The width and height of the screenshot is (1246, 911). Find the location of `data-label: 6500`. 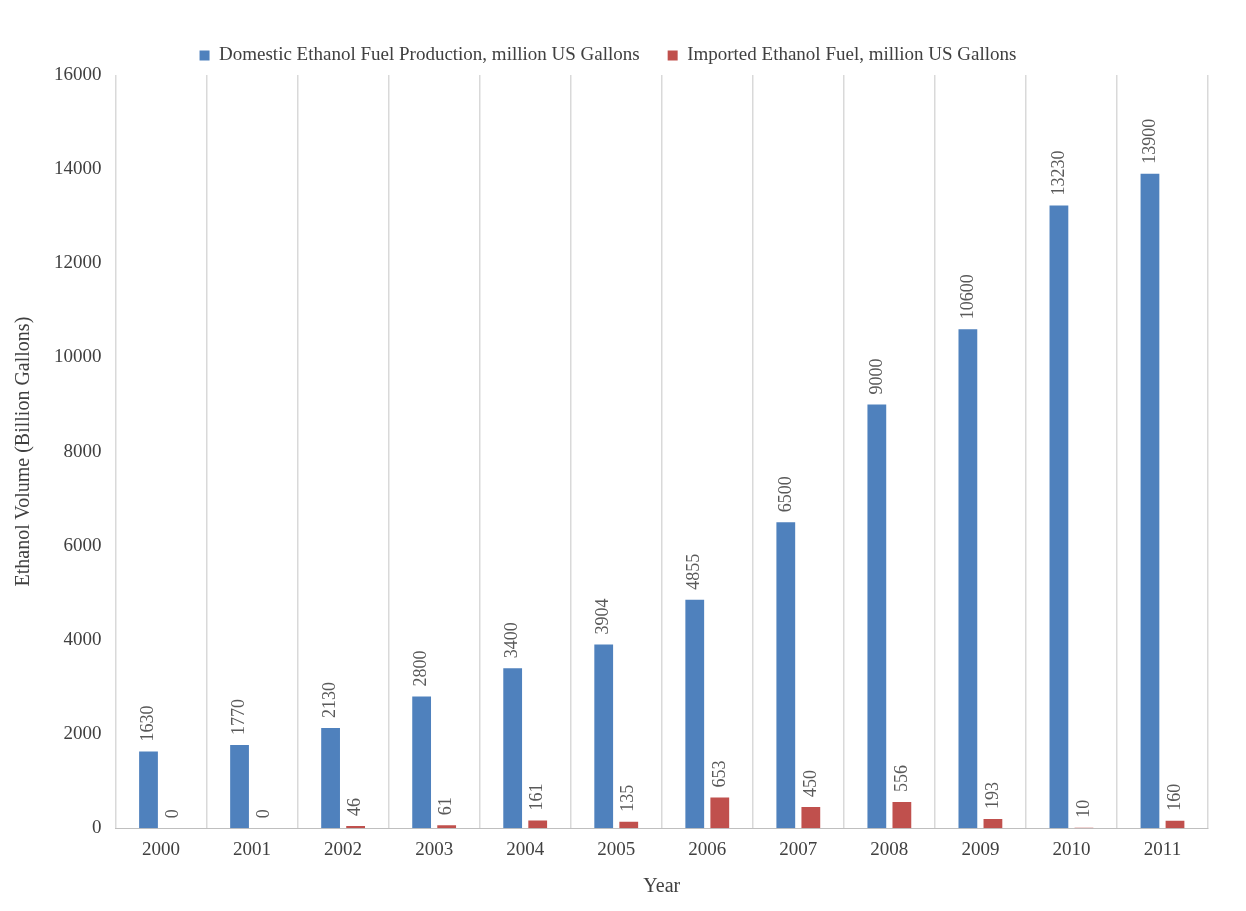

data-label: 6500 is located at coordinates (784, 494).